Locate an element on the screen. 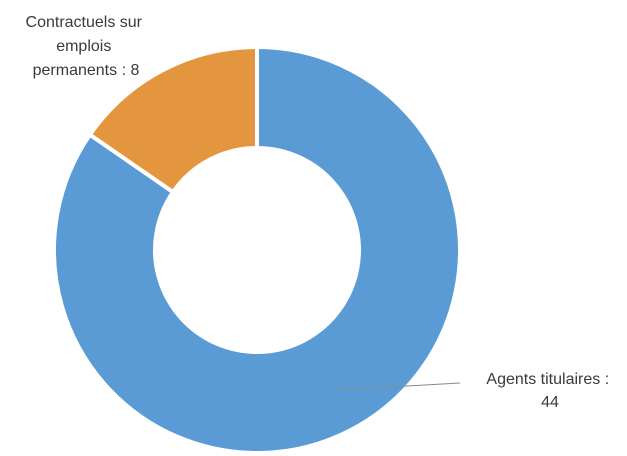 This screenshot has height=456, width=627. leader-line-agents-titulaires is located at coordinates (398, 386).